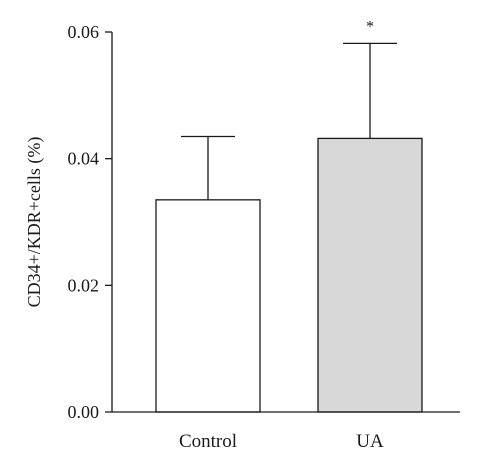 This screenshot has height=464, width=500. Describe the element at coordinates (370, 275) in the screenshot. I see `bar-ua` at that location.